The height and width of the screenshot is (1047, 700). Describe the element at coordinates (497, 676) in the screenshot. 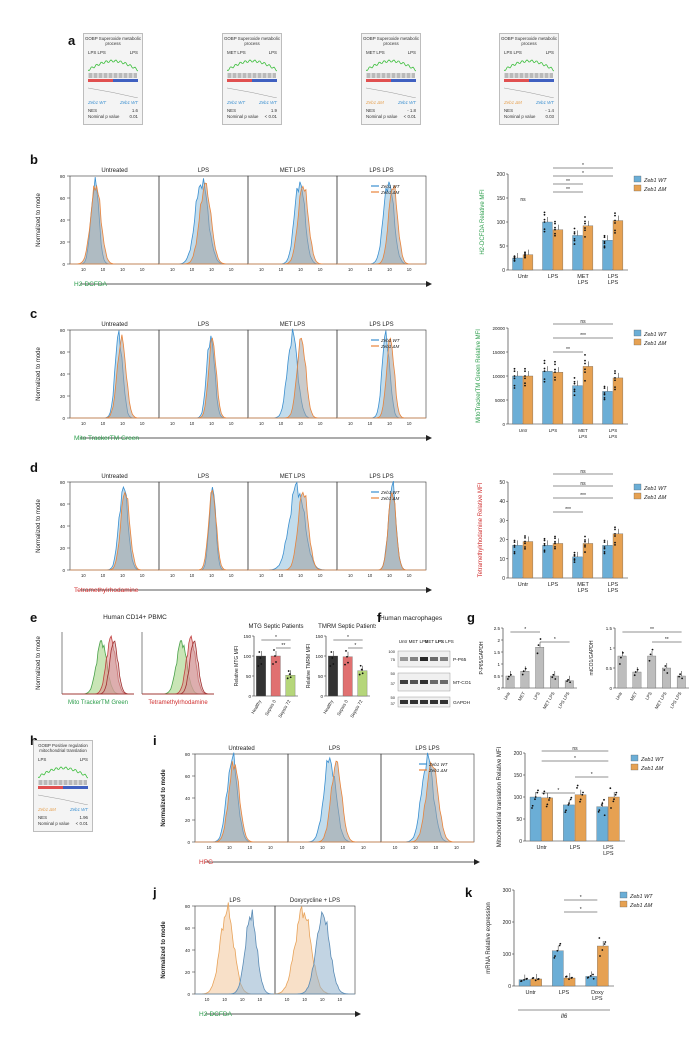

I see `y-tick-label: 0.5` at that location.